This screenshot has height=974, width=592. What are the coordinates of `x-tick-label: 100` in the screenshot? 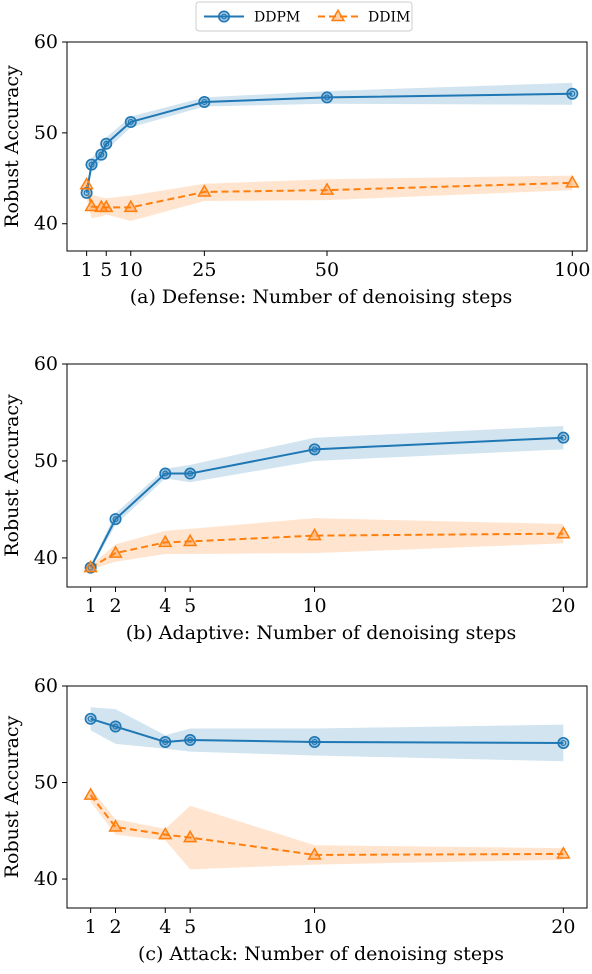 It's located at (572, 270).